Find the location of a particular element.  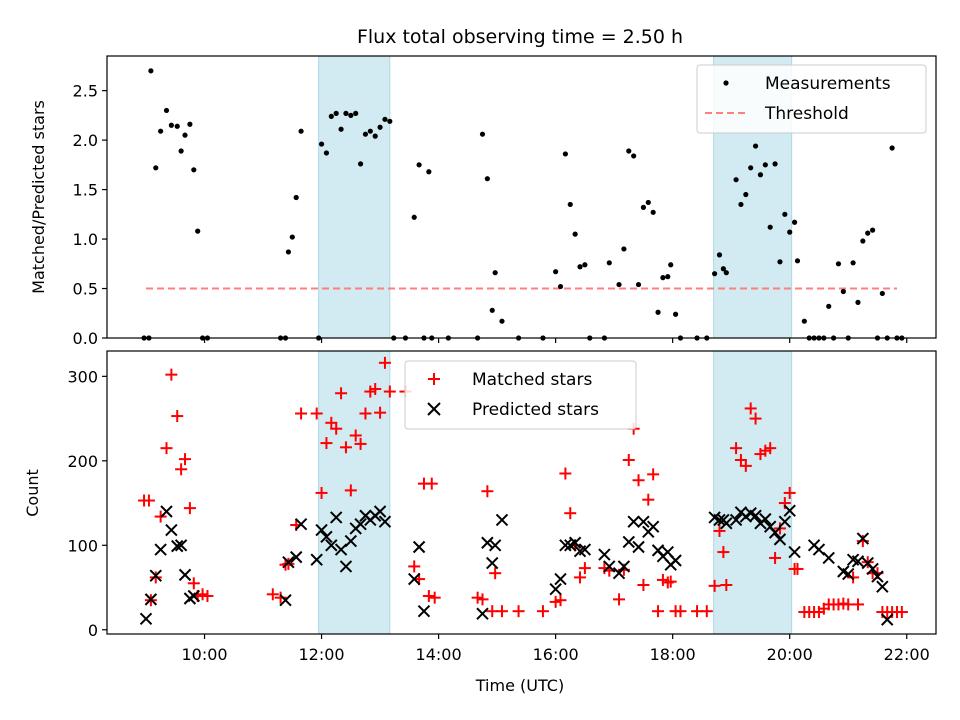

predicted-stars-points is located at coordinates (516, 565).